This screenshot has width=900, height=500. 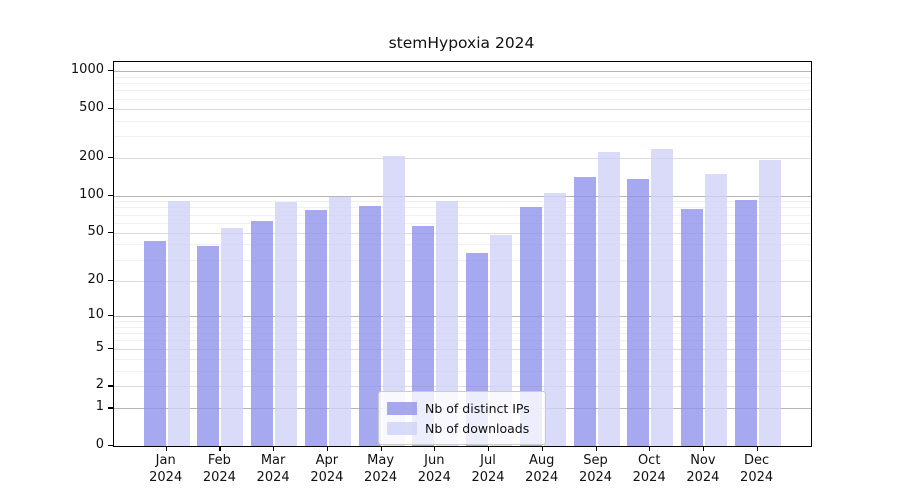 What do you see at coordinates (232, 336) in the screenshot?
I see `bar-downloads-feb` at bounding box center [232, 336].